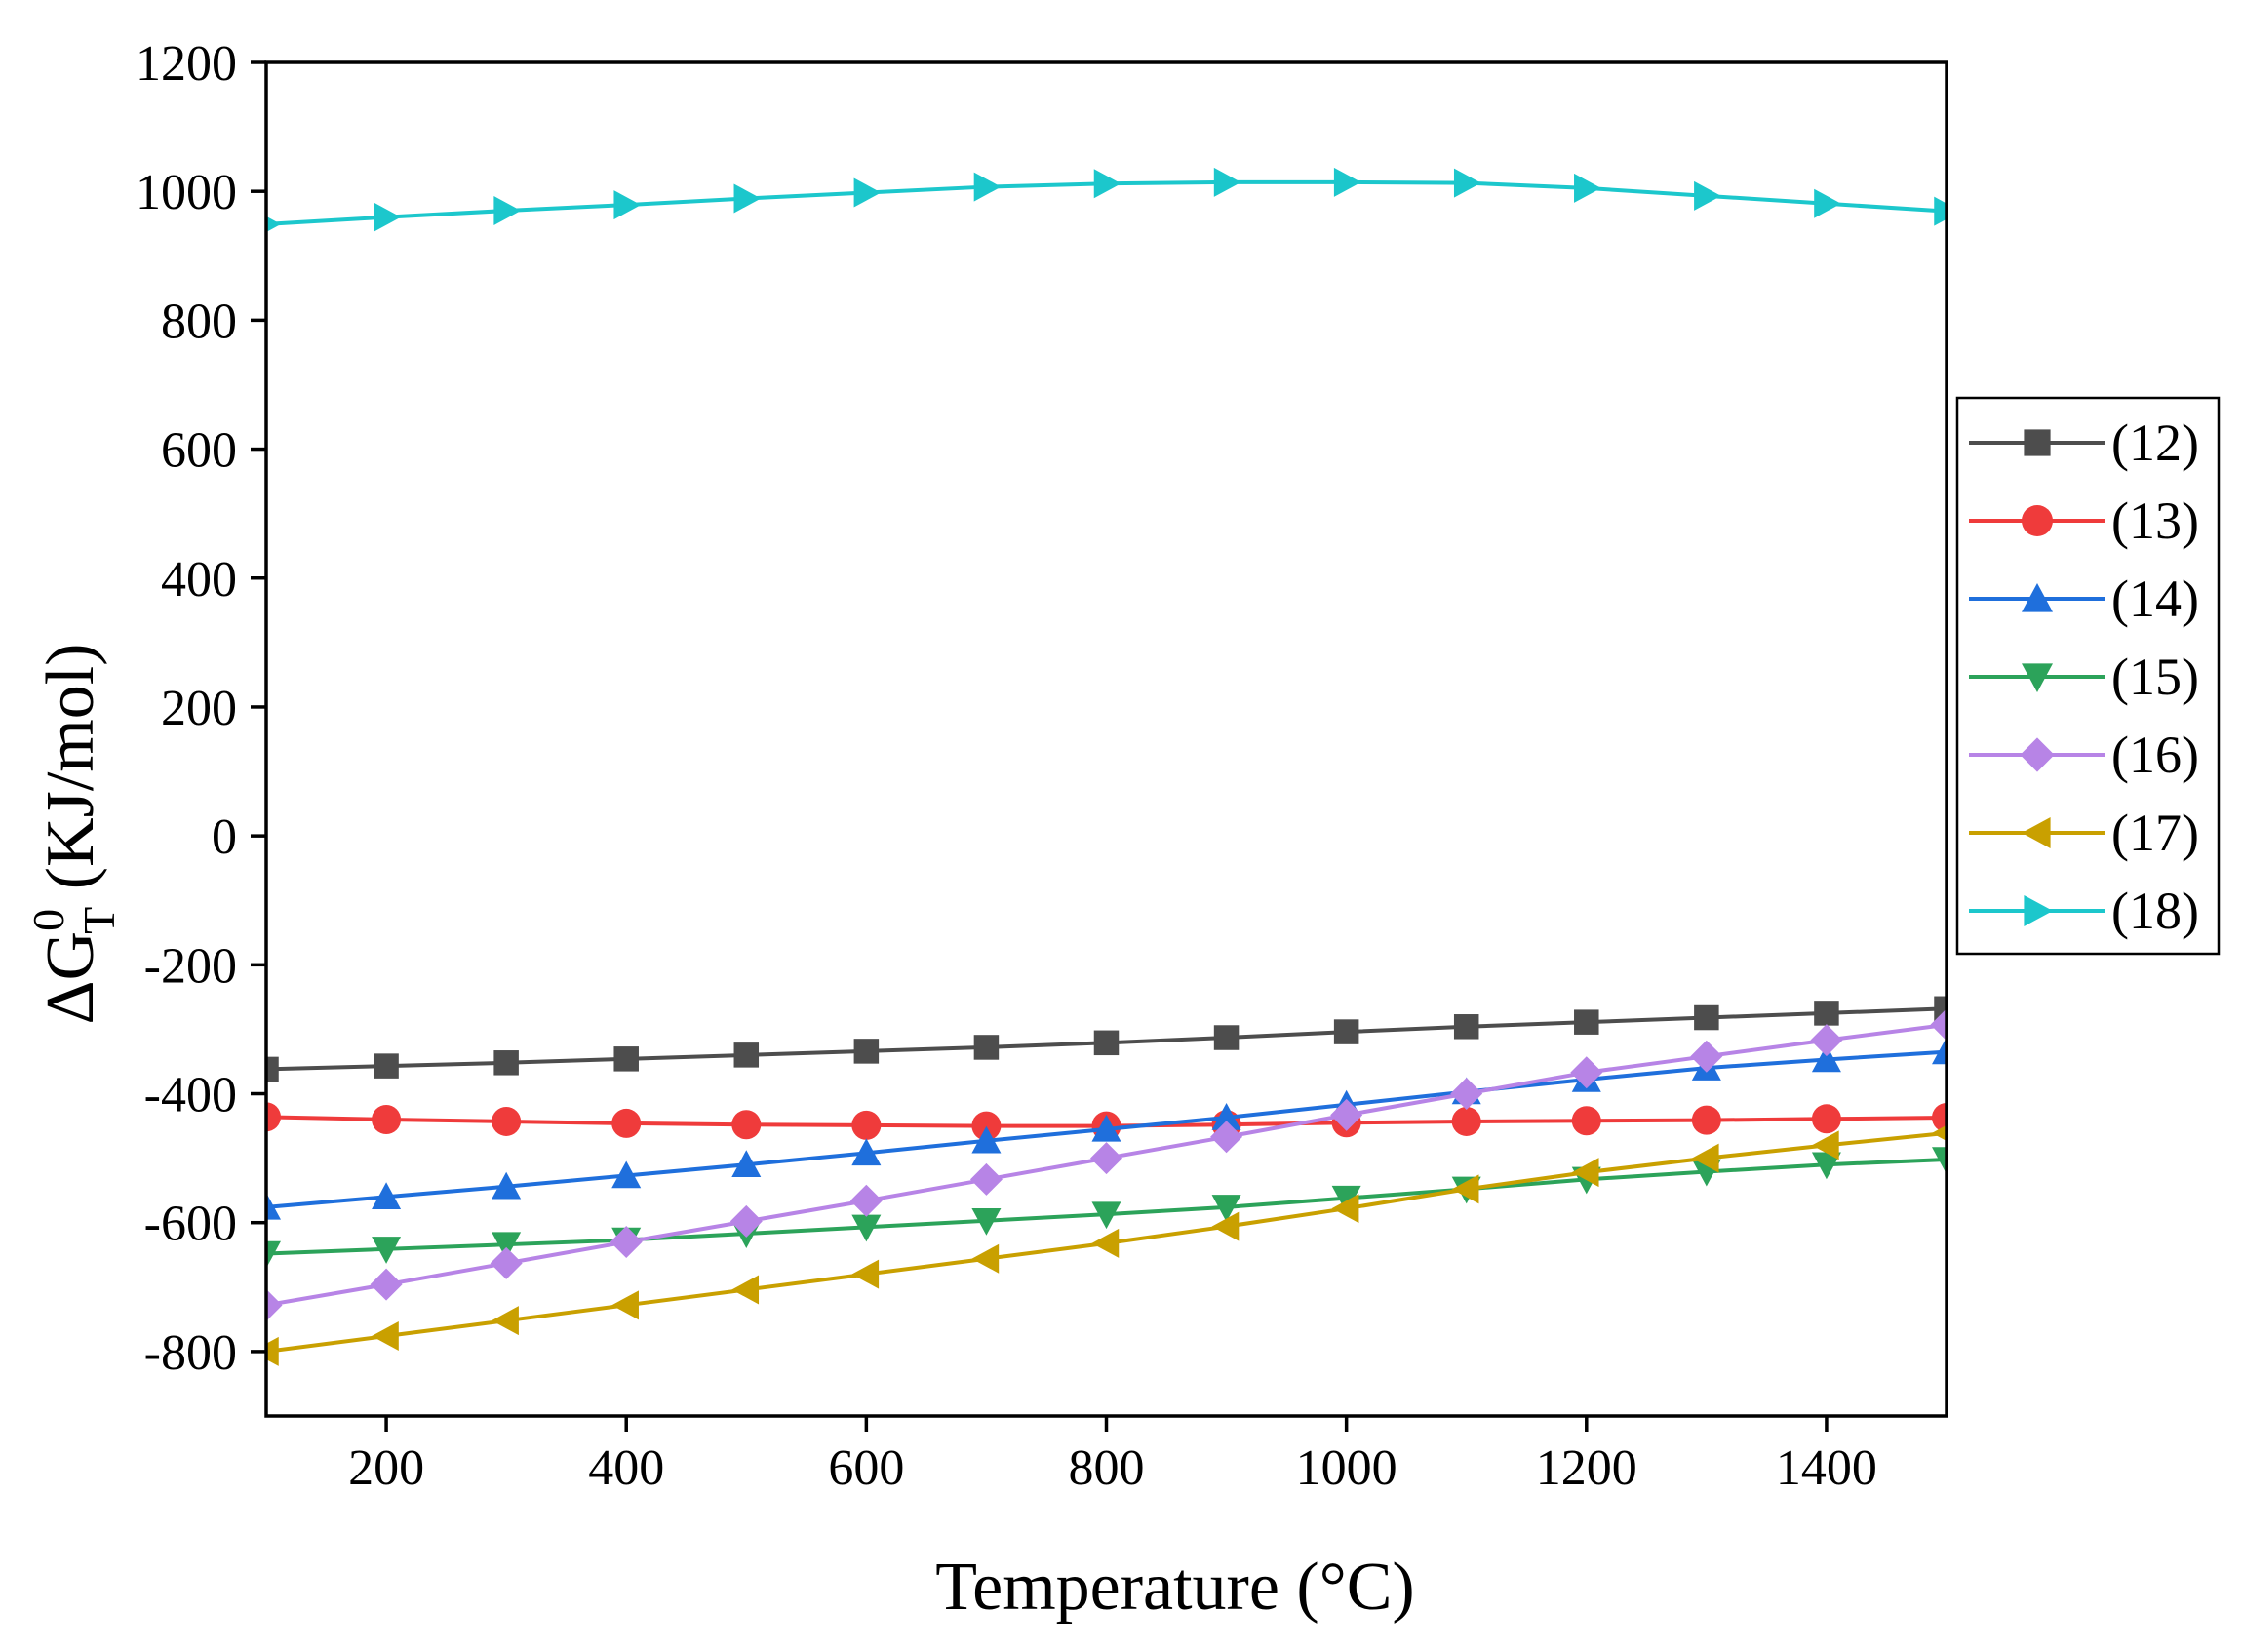 This screenshot has height=1652, width=2243. I want to click on y-tick-label: 800, so click(199, 321).